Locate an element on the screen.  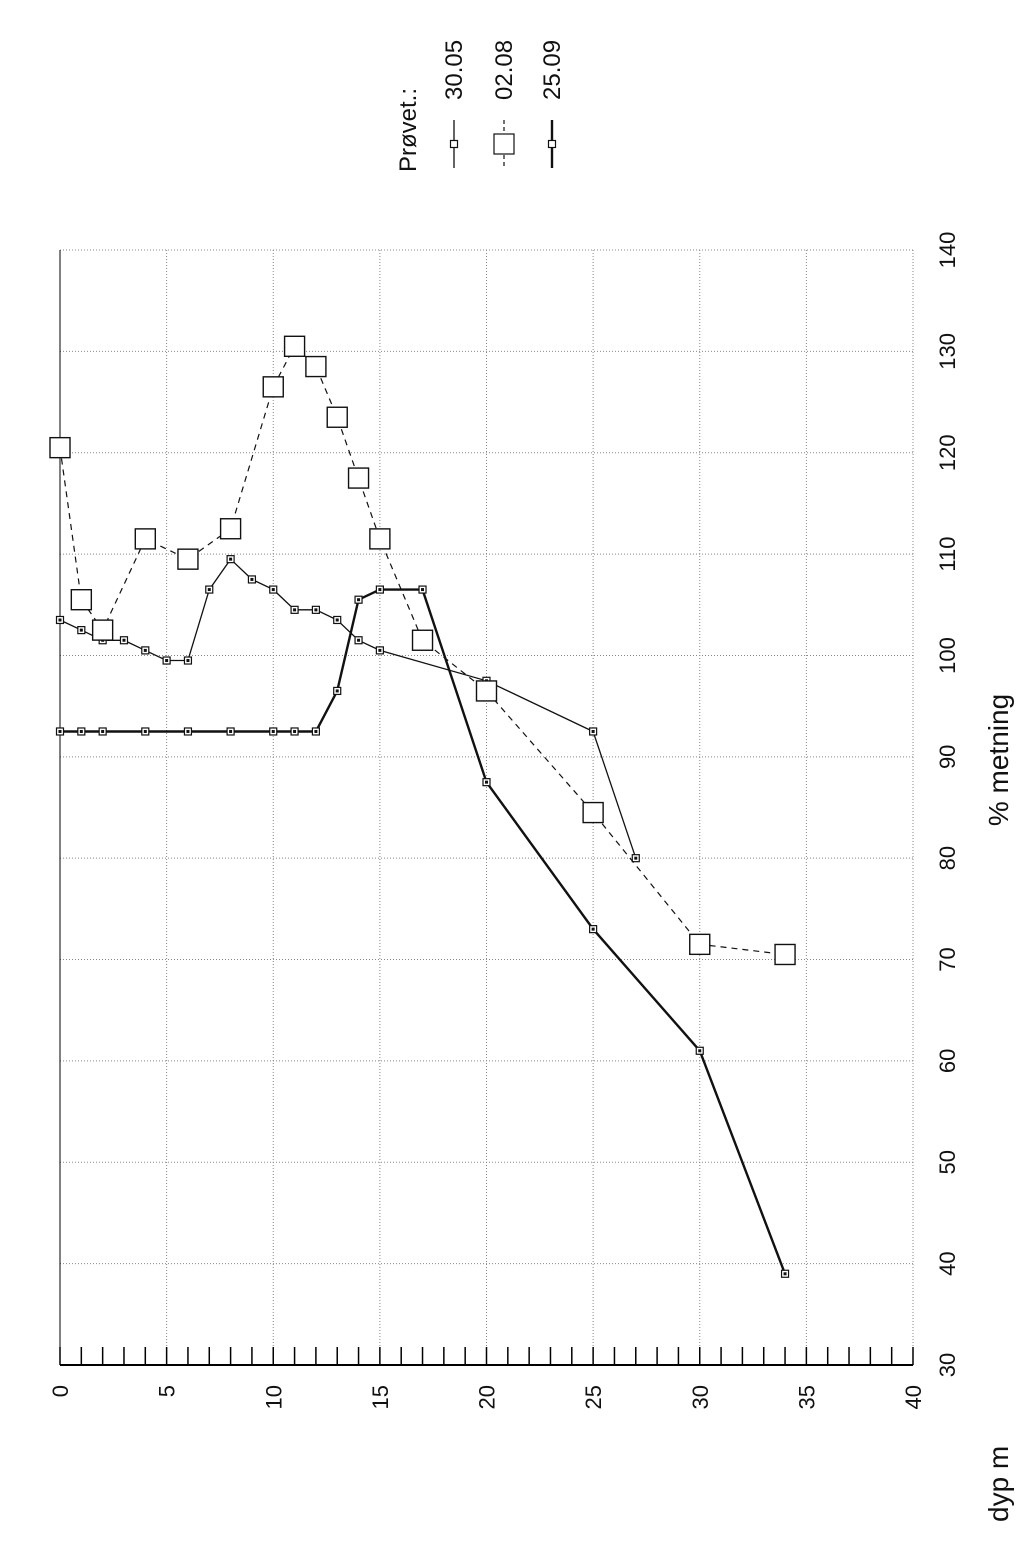
tick-label-saturation: 50 is located at coordinates (947, 1162).